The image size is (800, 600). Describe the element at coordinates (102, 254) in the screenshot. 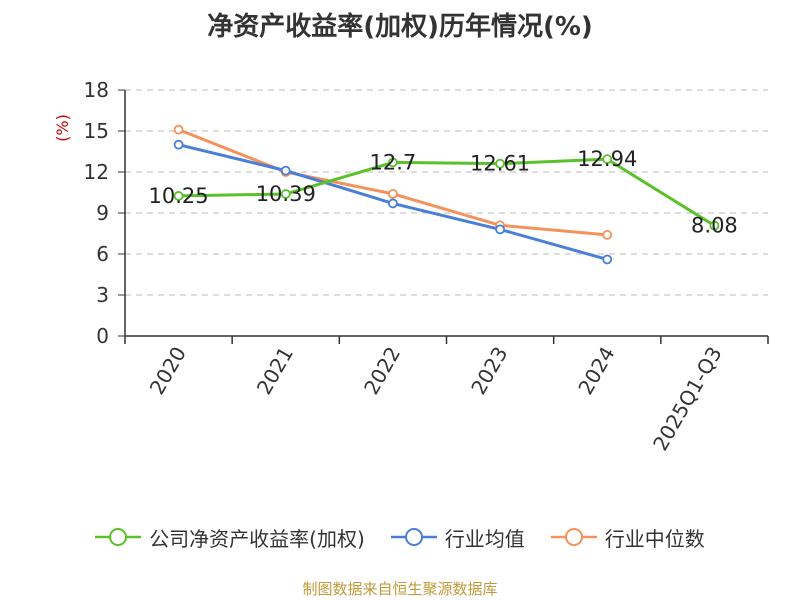

I see `y-tick-label: 6` at that location.